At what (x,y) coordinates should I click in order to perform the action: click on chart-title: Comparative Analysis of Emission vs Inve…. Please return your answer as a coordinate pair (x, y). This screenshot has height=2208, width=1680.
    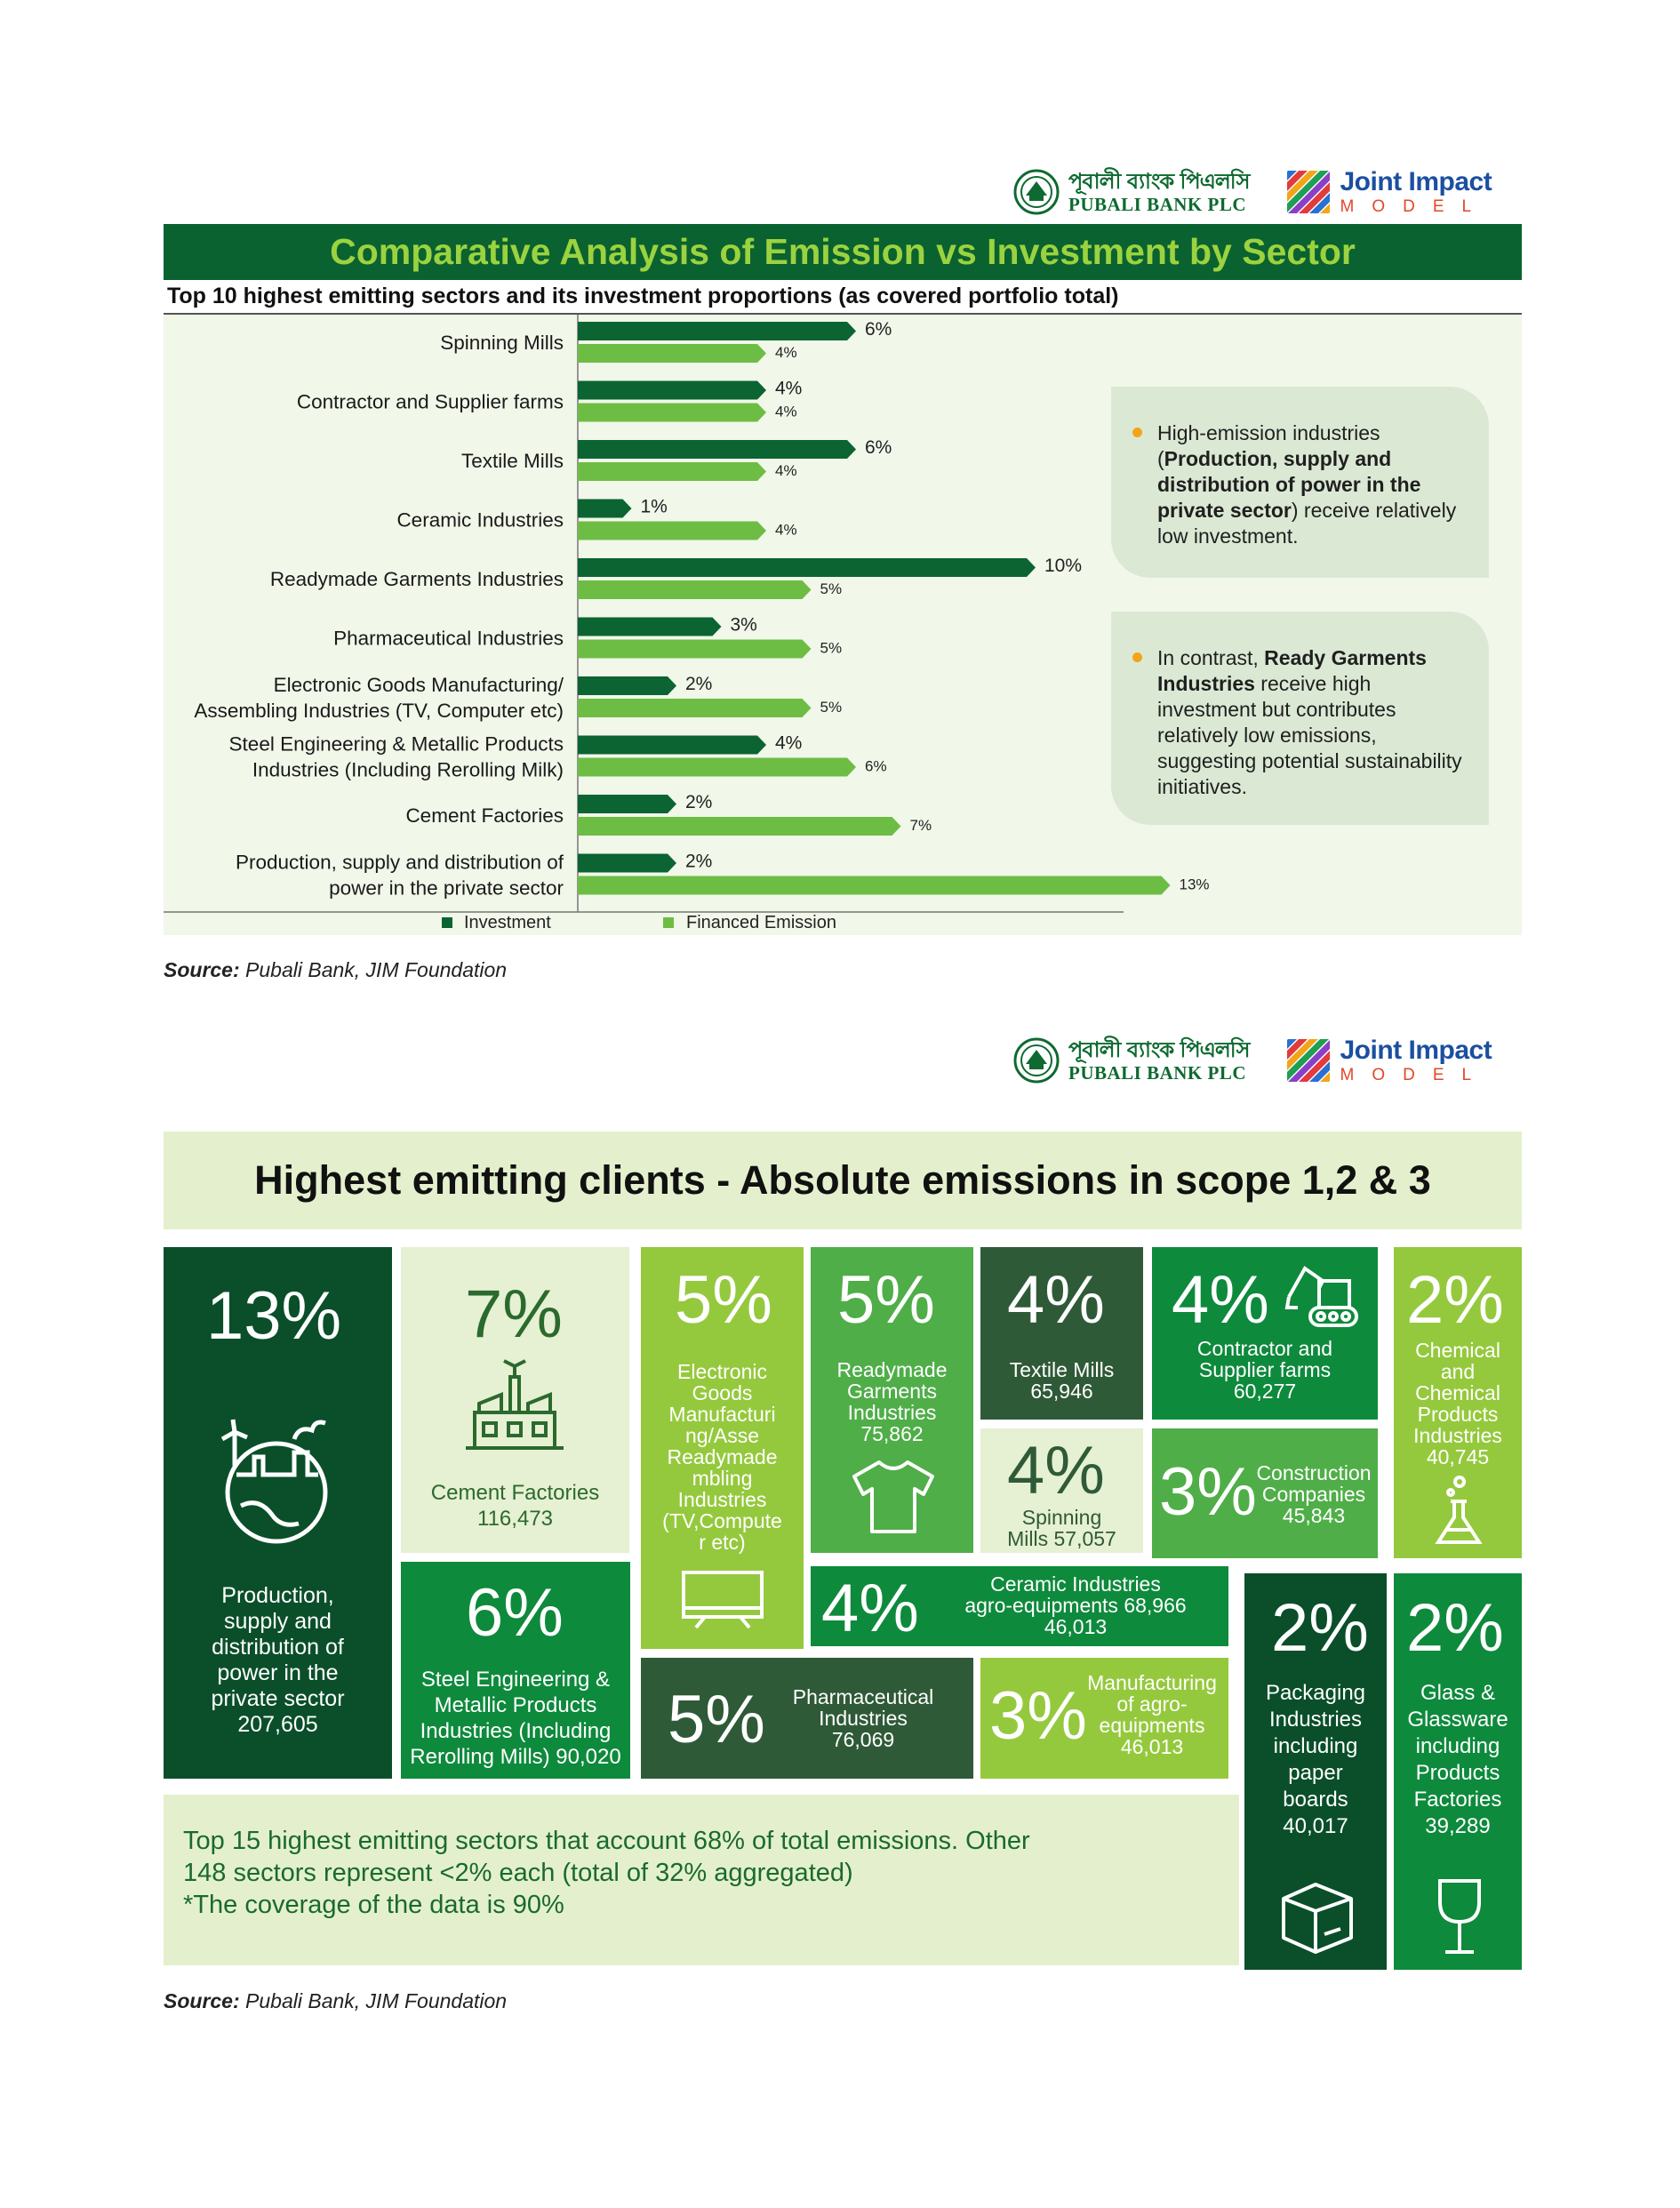
    Looking at the image, I should click on (843, 252).